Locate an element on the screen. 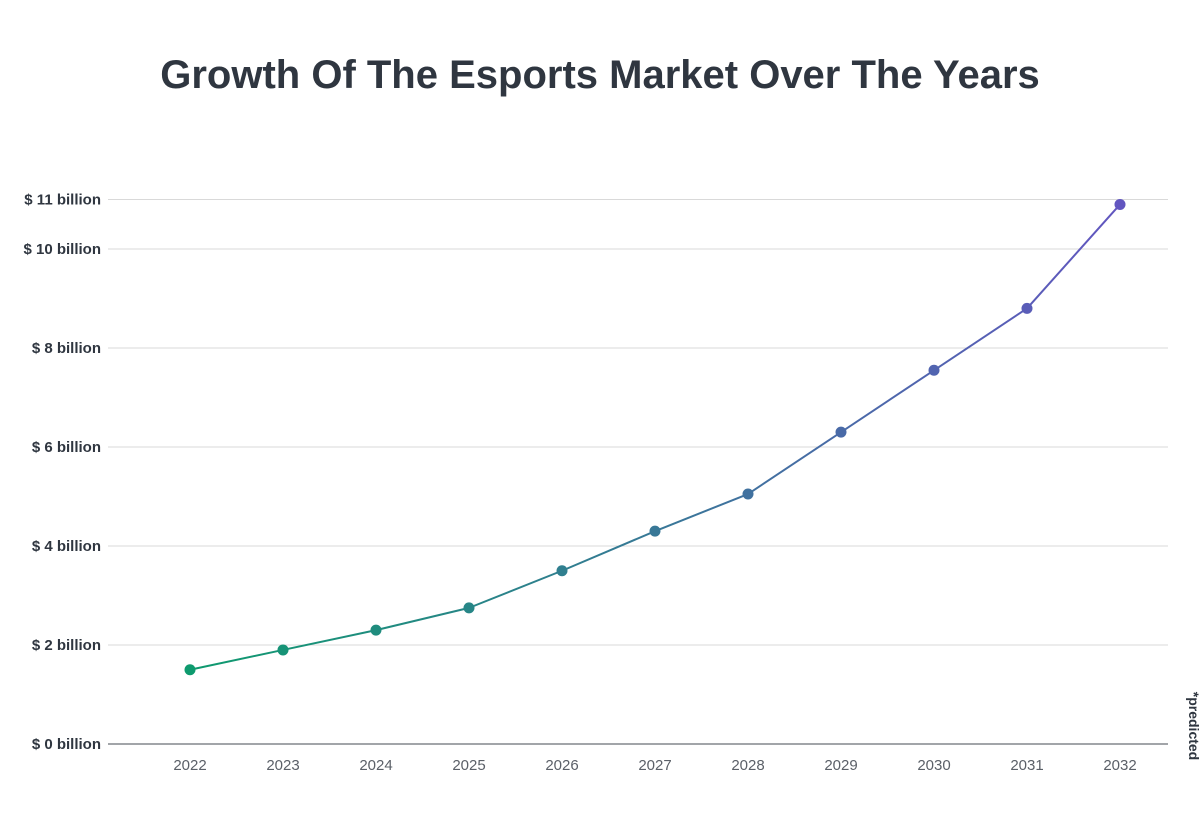 The image size is (1200, 821). y-tick-label: $ 8 billion is located at coordinates (66, 348).